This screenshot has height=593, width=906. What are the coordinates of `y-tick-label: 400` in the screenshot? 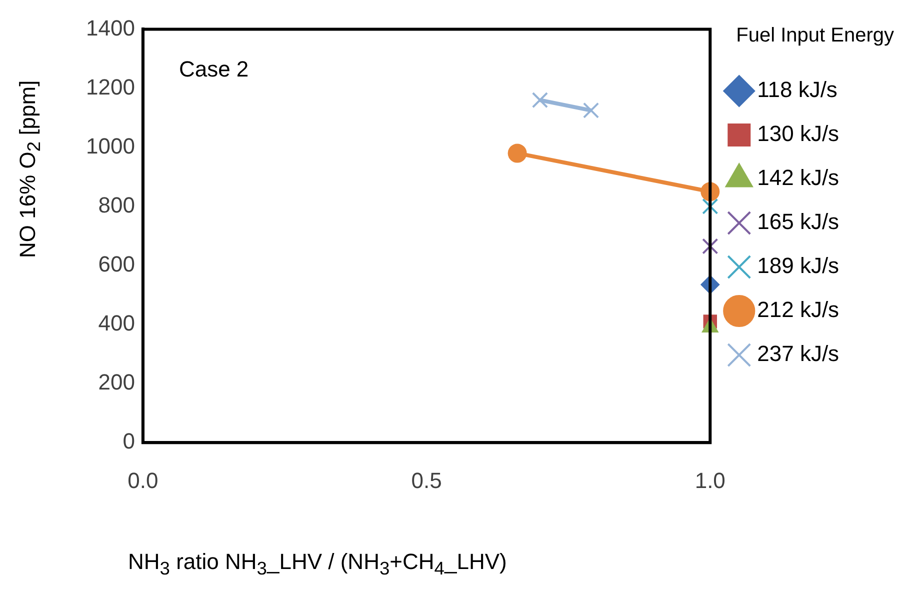 It's located at (116, 323).